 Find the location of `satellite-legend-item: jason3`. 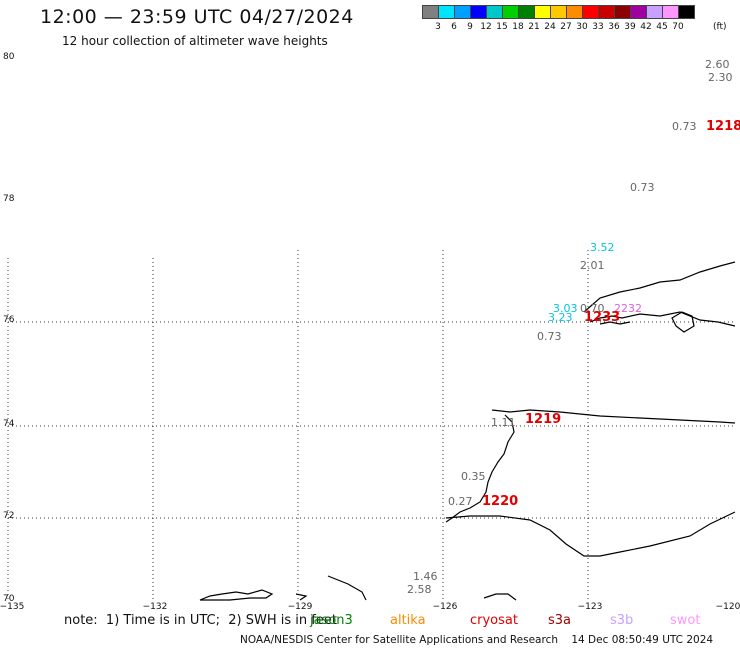

satellite-legend-item: jason3 is located at coordinates (331, 620).